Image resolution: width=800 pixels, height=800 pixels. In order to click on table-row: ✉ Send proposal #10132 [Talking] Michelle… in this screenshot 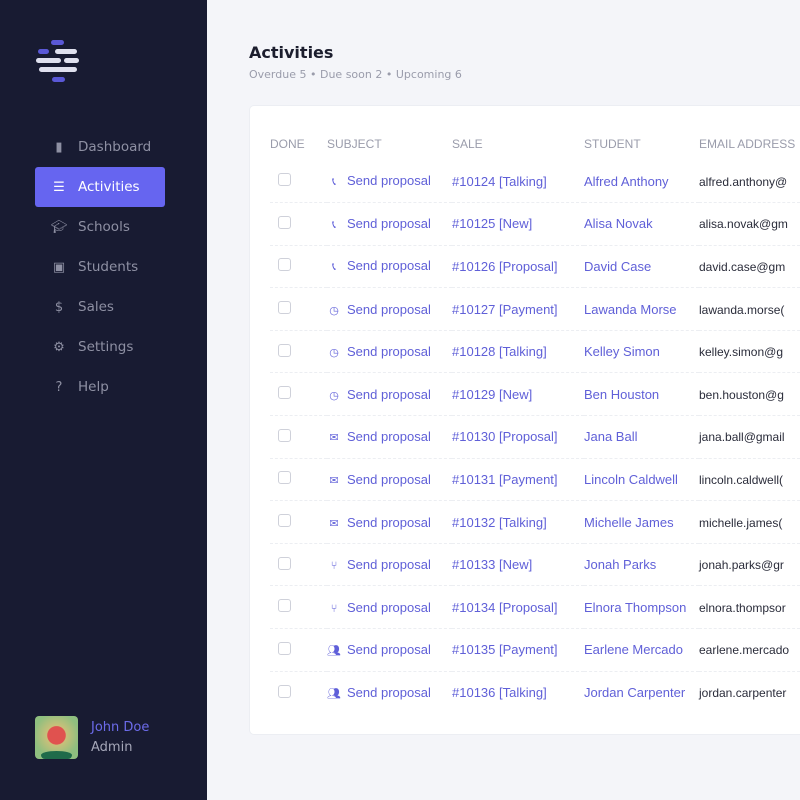, I will do `click(535, 522)`.